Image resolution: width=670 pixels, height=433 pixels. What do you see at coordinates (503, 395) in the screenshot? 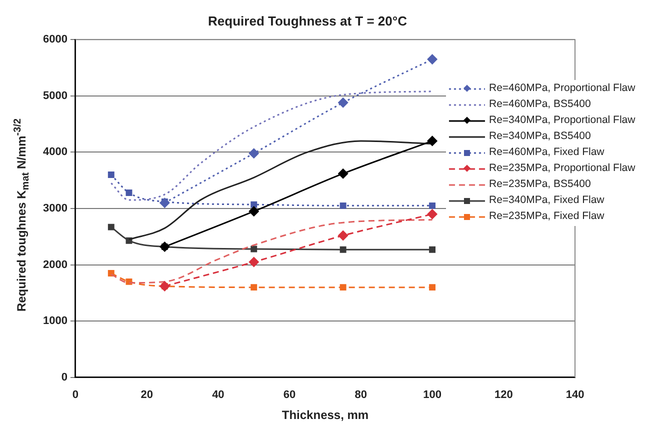
I see `x-tick-label: 120` at bounding box center [503, 395].